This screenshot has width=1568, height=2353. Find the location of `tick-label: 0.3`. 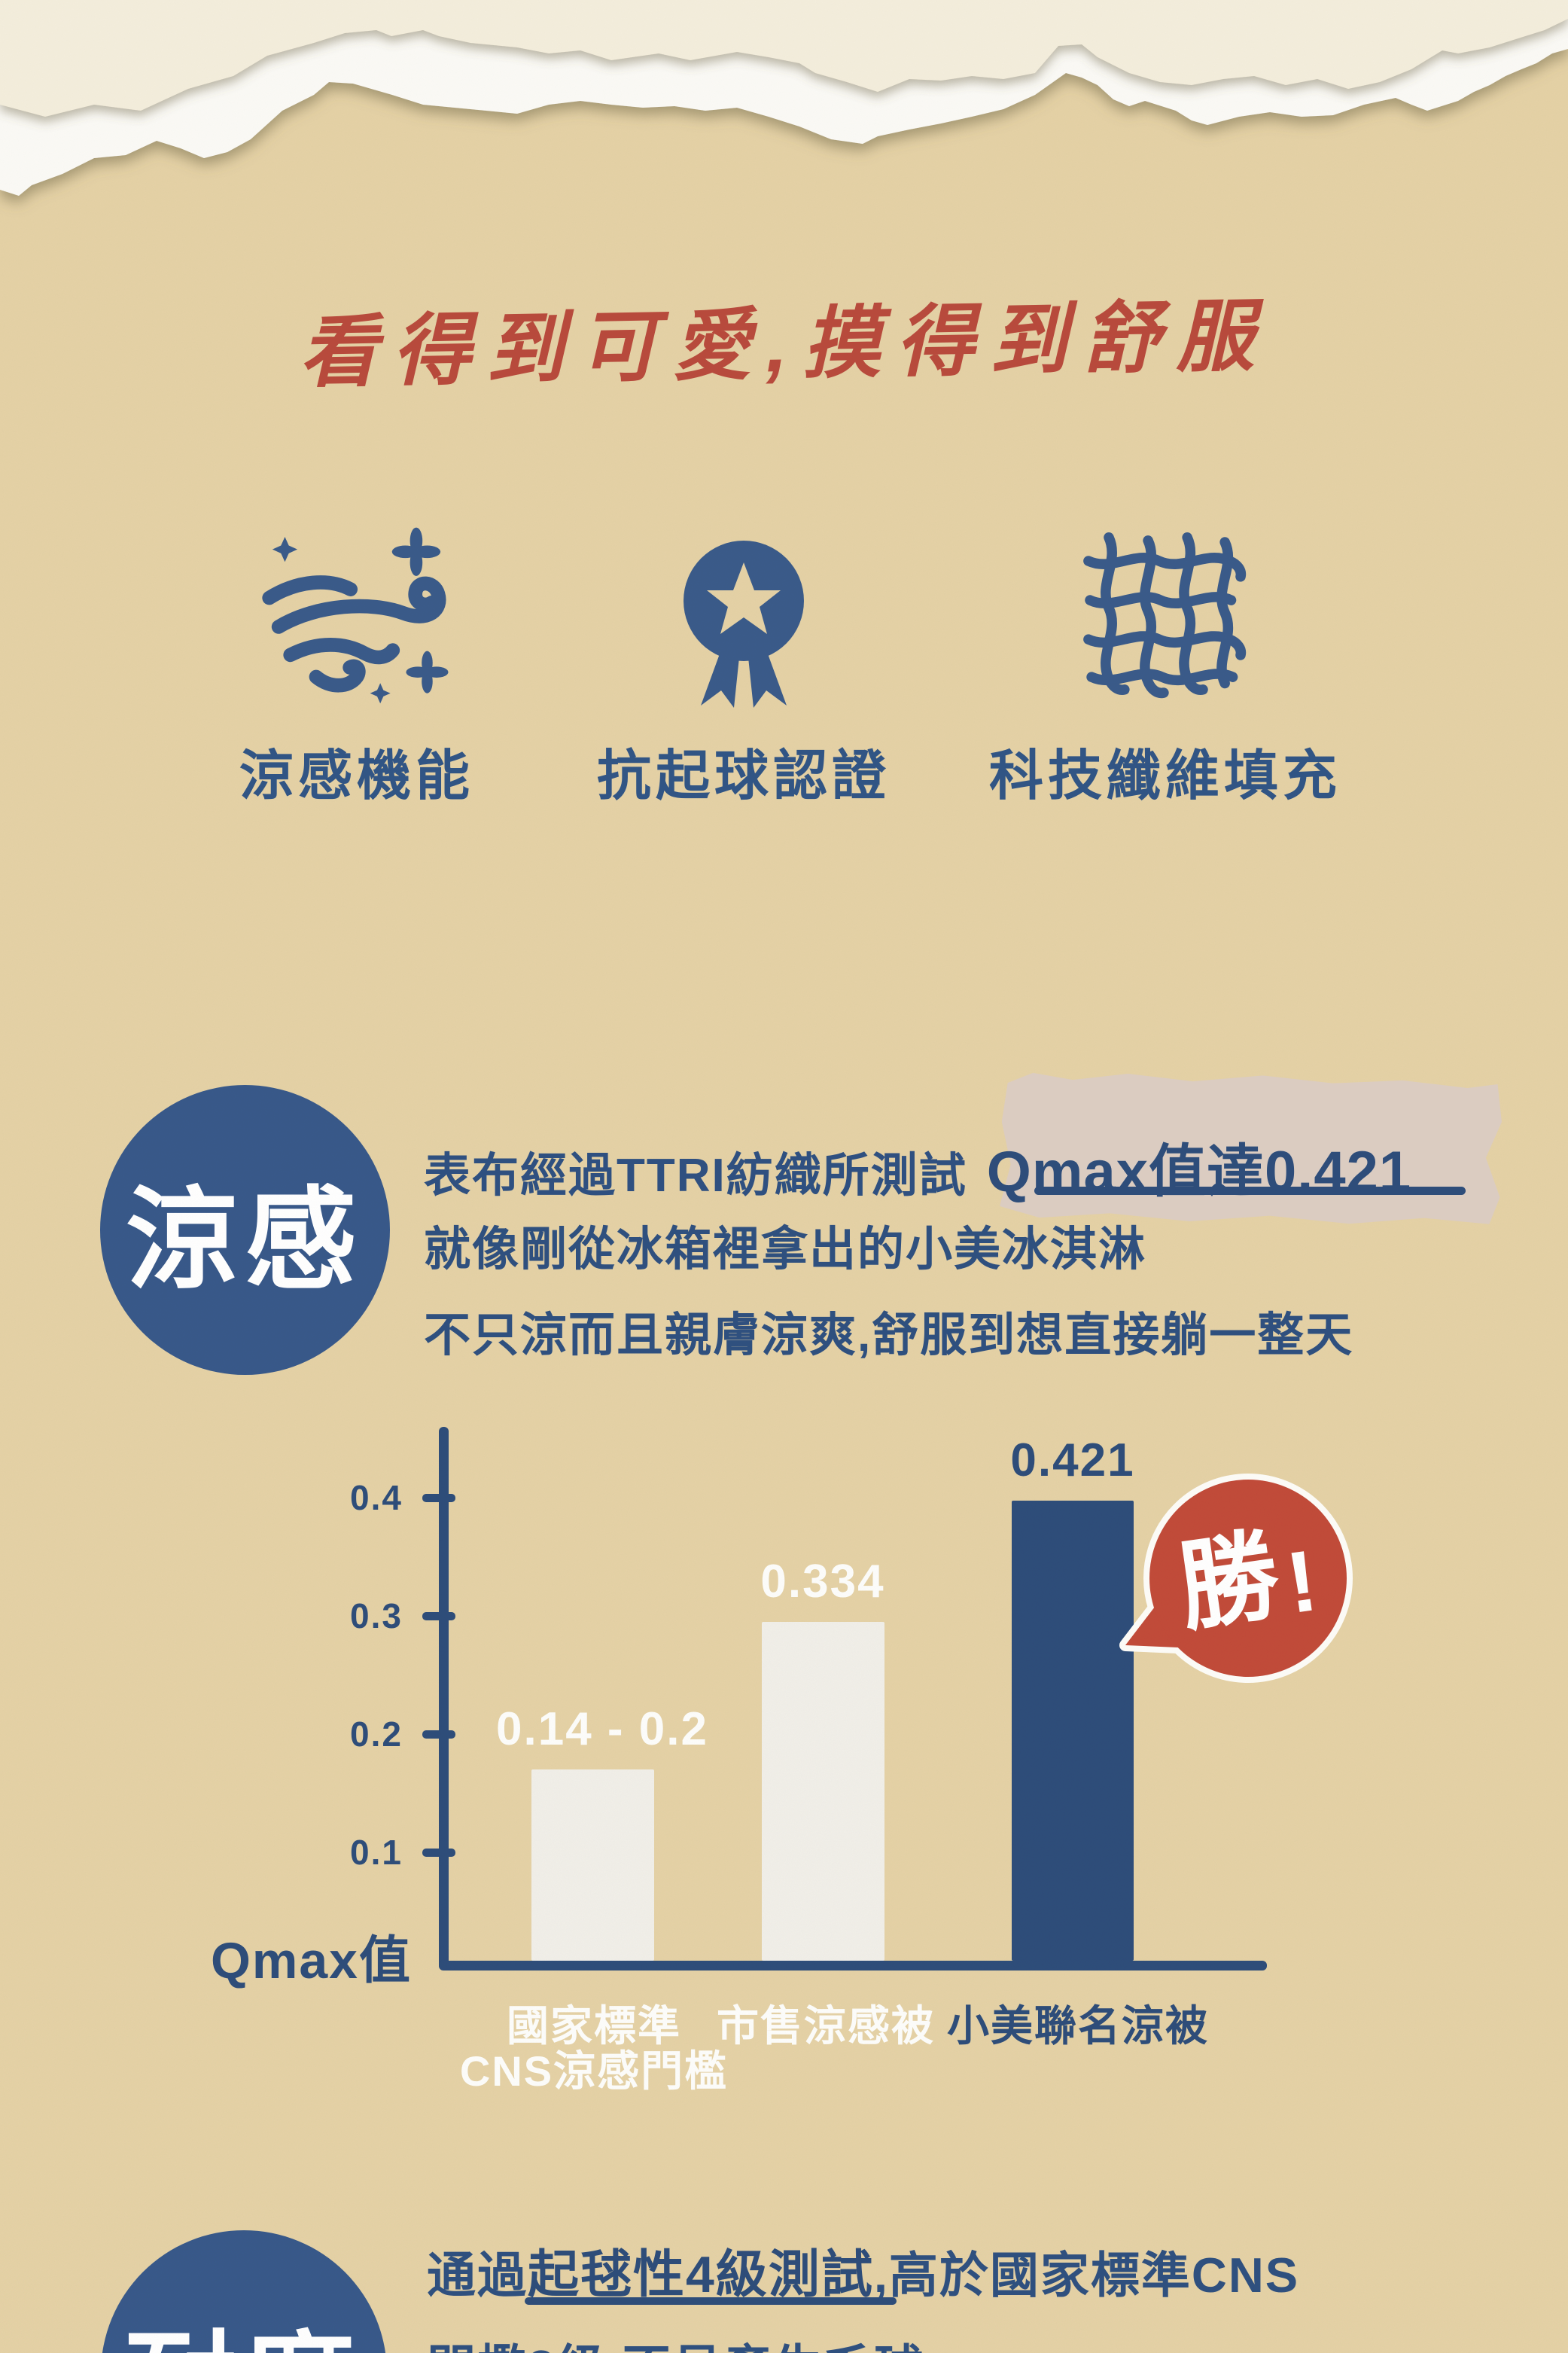

tick-label: 0.3 is located at coordinates (376, 1615).